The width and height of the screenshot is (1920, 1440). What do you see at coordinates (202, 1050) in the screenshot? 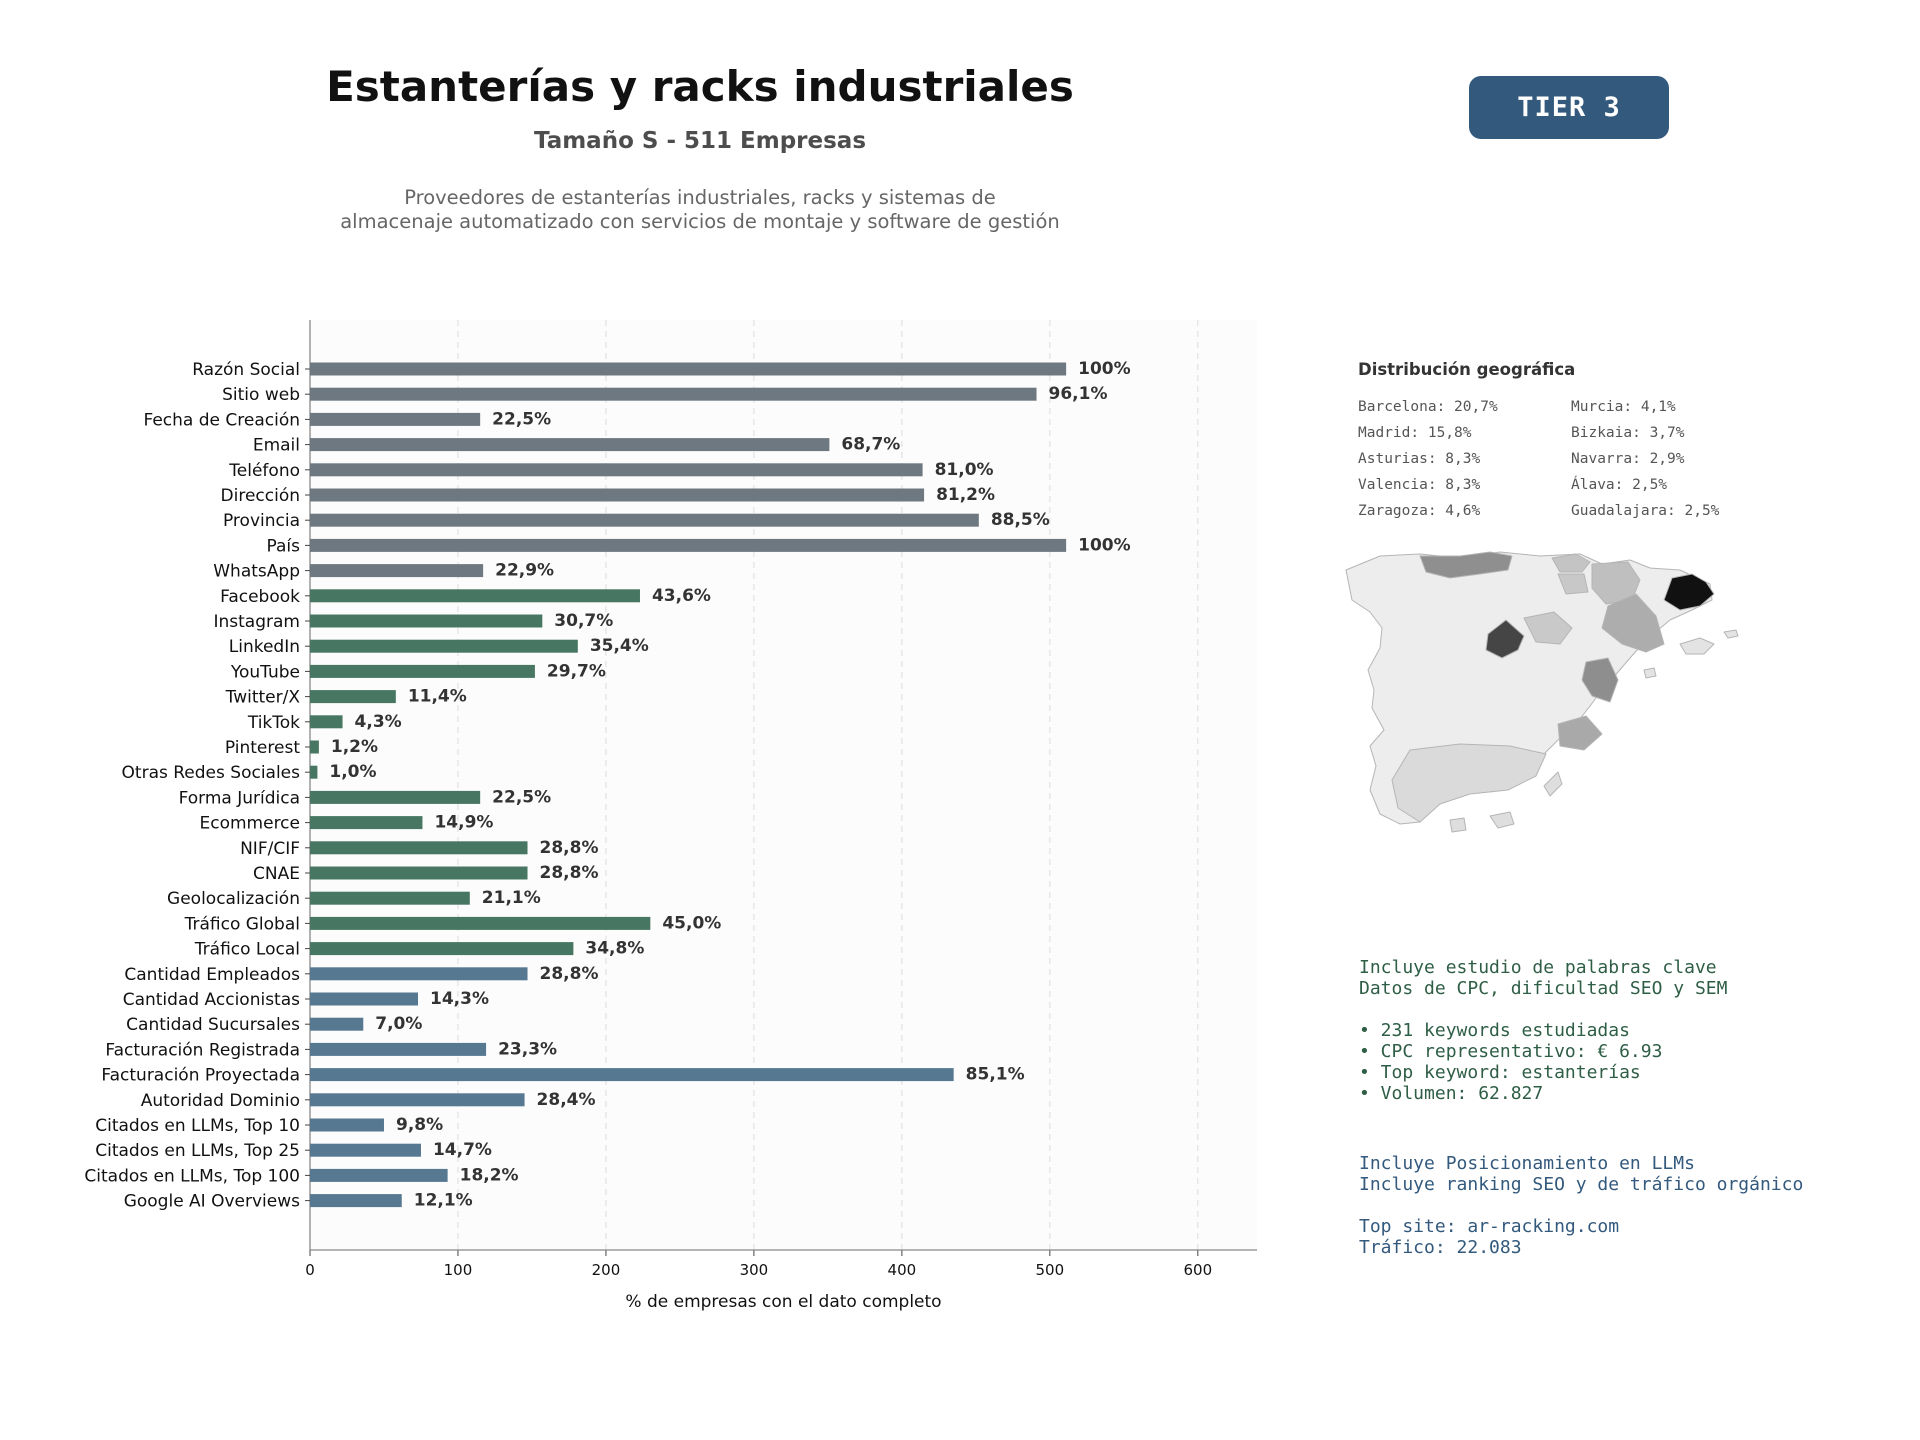
I see `category-label: Facturación Registrada` at bounding box center [202, 1050].